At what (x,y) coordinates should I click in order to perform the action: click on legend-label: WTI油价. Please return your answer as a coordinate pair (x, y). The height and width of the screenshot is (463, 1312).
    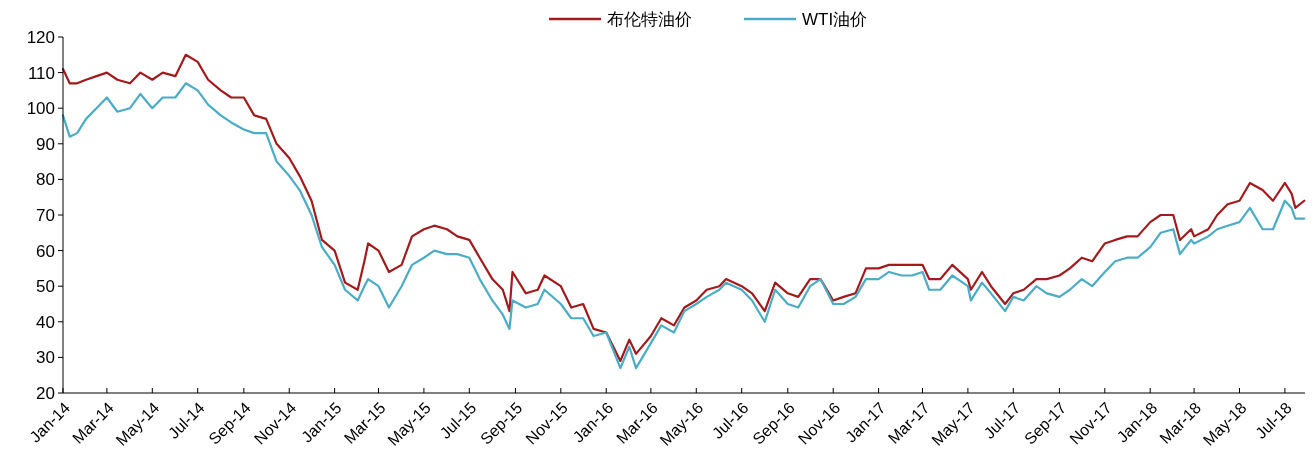
    Looking at the image, I should click on (835, 19).